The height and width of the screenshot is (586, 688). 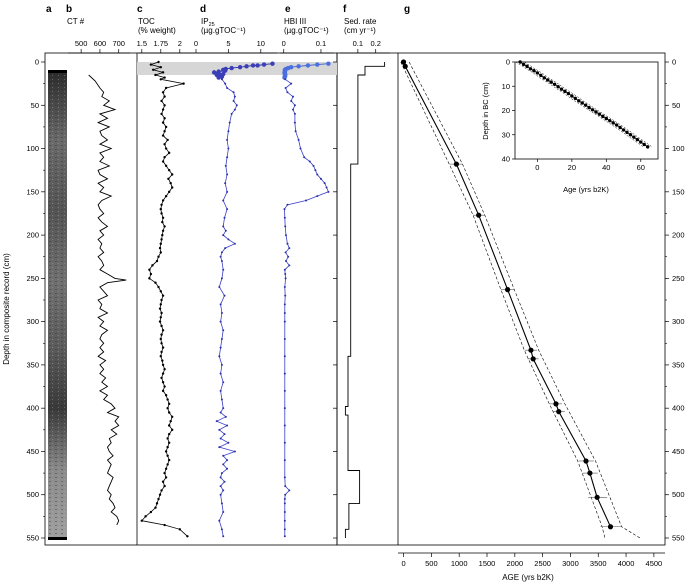 I want to click on right-depth-tick-label: 0, so click(x=674, y=62).